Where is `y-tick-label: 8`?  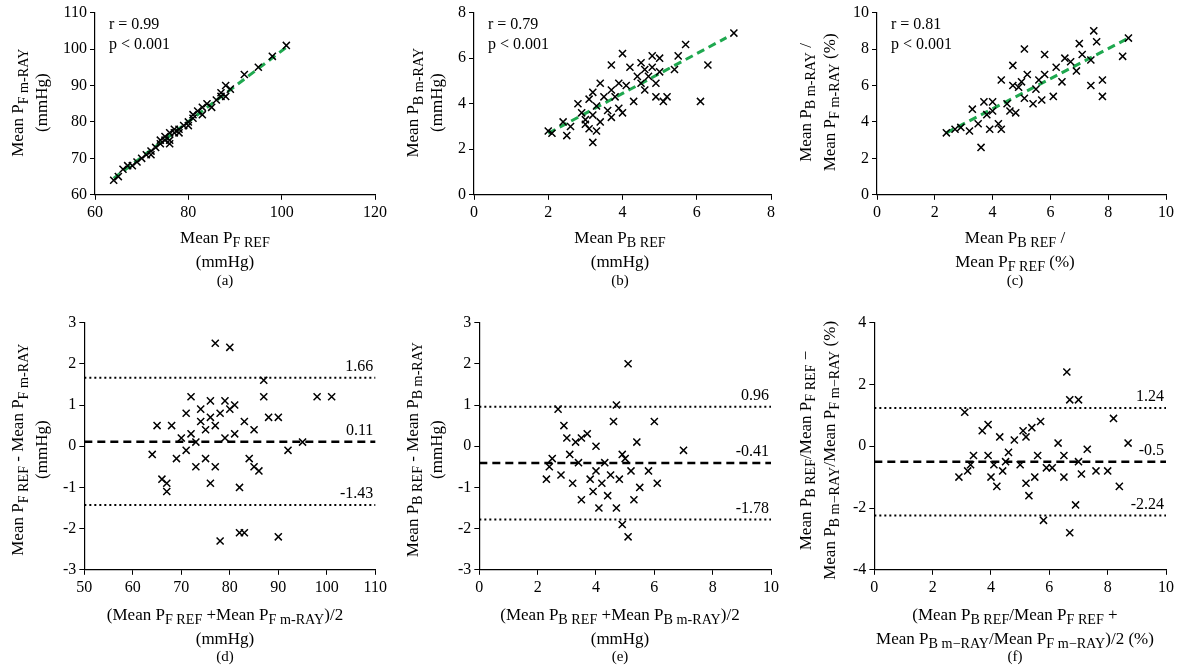
y-tick-label: 8 is located at coordinates (865, 48).